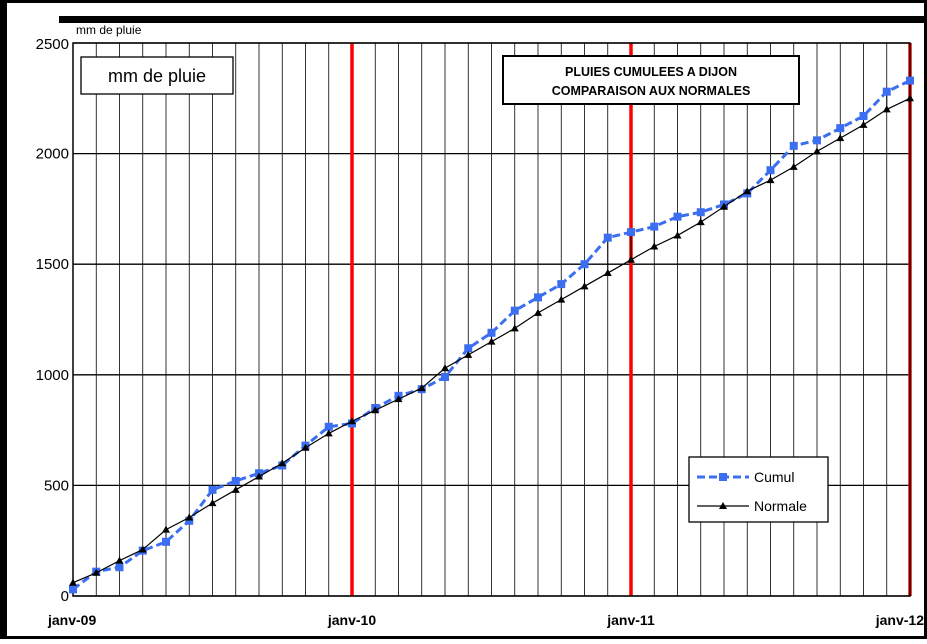 The width and height of the screenshot is (927, 644). What do you see at coordinates (52, 375) in the screenshot?
I see `y-tick-label: 1000` at bounding box center [52, 375].